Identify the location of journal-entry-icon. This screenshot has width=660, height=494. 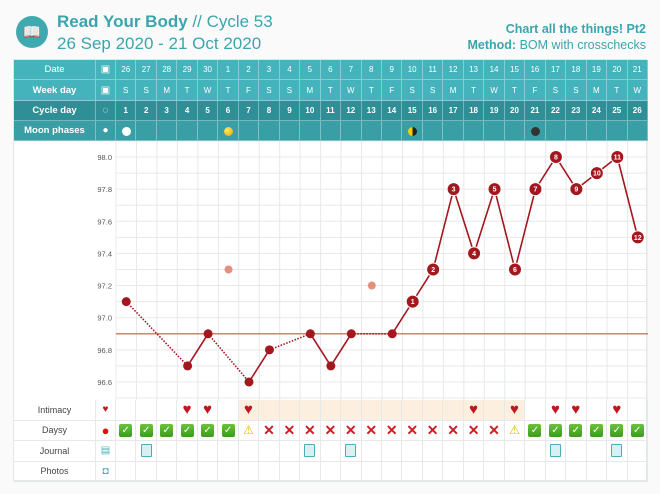
(146, 451).